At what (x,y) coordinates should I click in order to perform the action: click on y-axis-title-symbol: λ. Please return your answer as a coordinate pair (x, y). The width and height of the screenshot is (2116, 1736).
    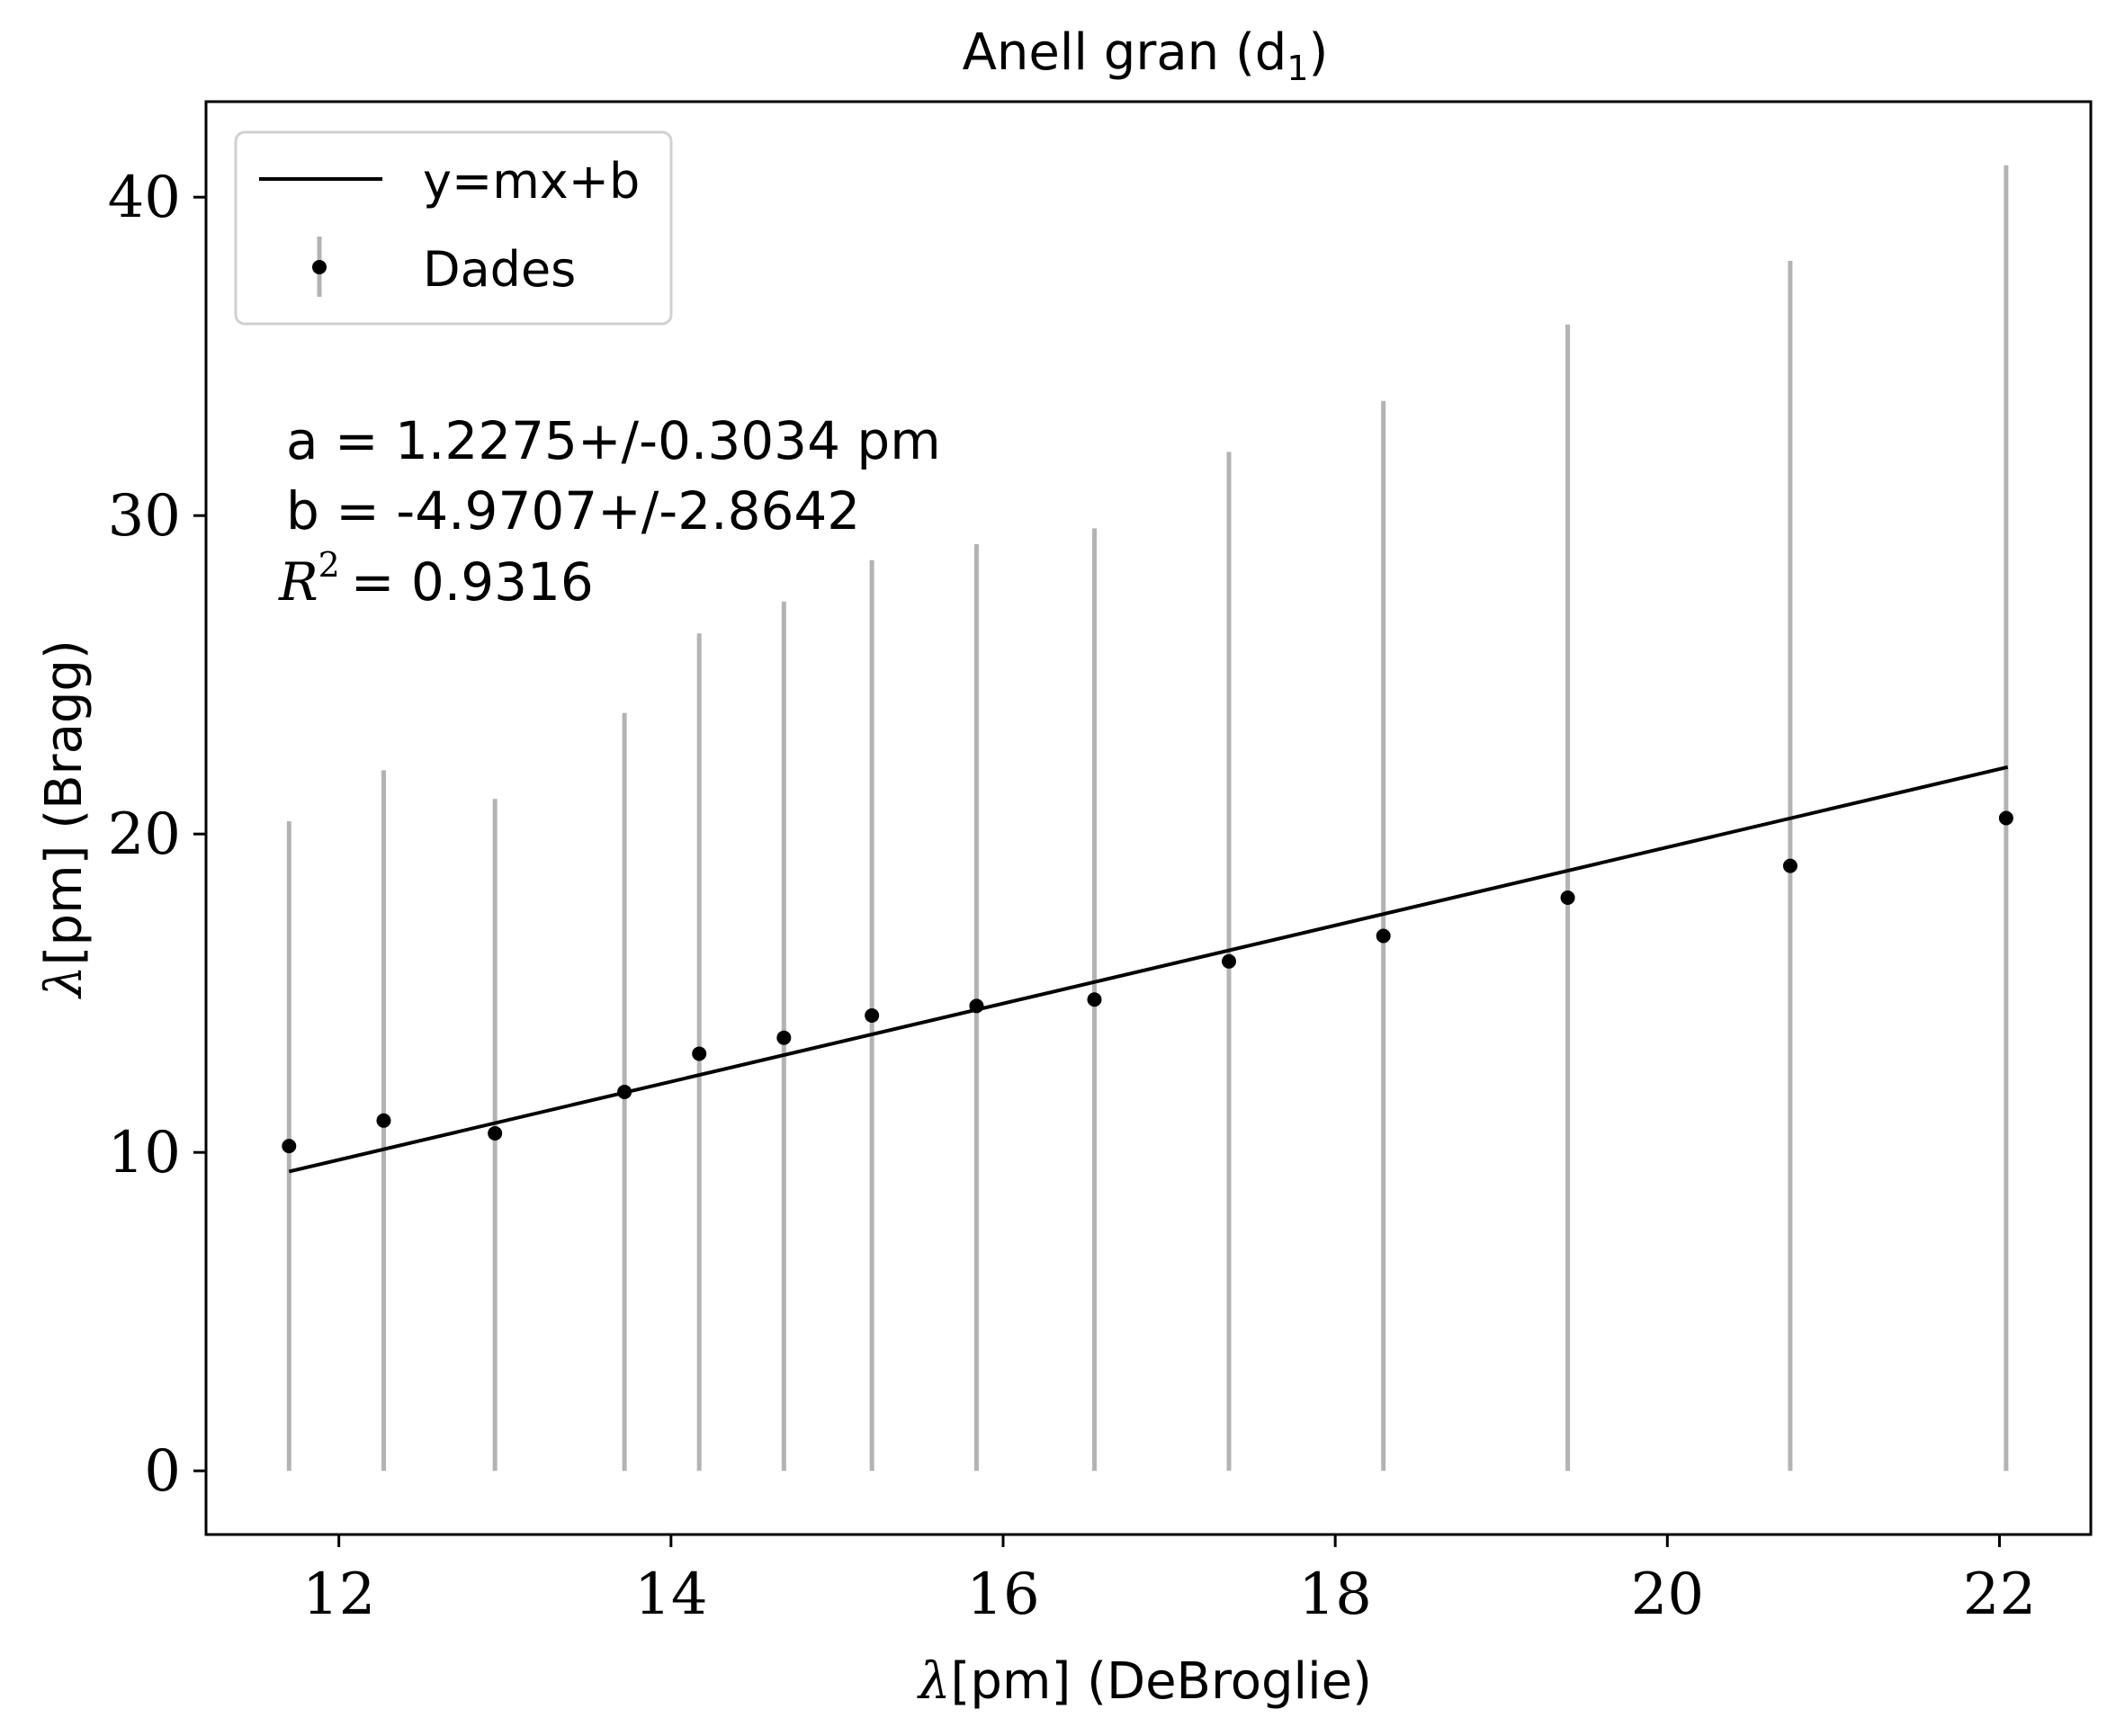
    Looking at the image, I should click on (64, 982).